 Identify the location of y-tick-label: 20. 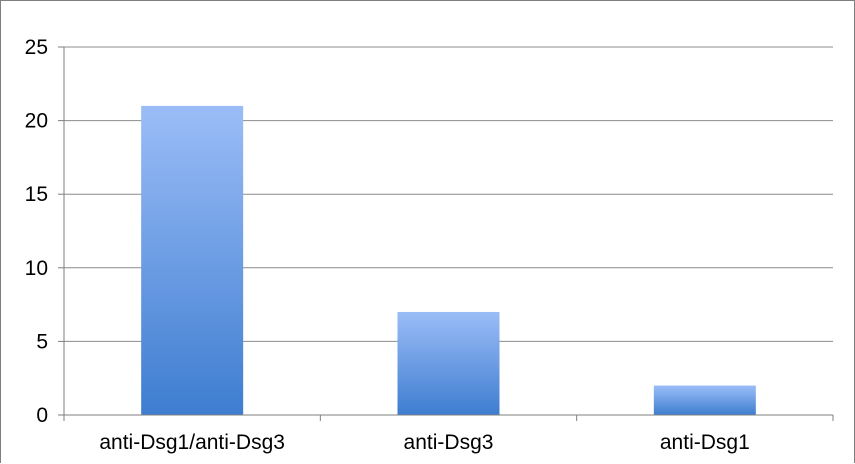
(36, 121).